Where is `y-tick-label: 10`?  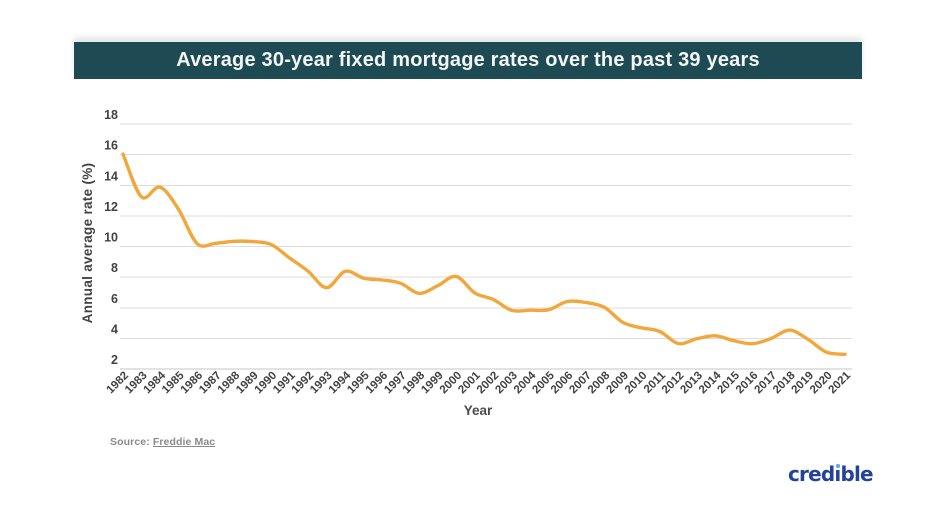
y-tick-label: 10 is located at coordinates (111, 238).